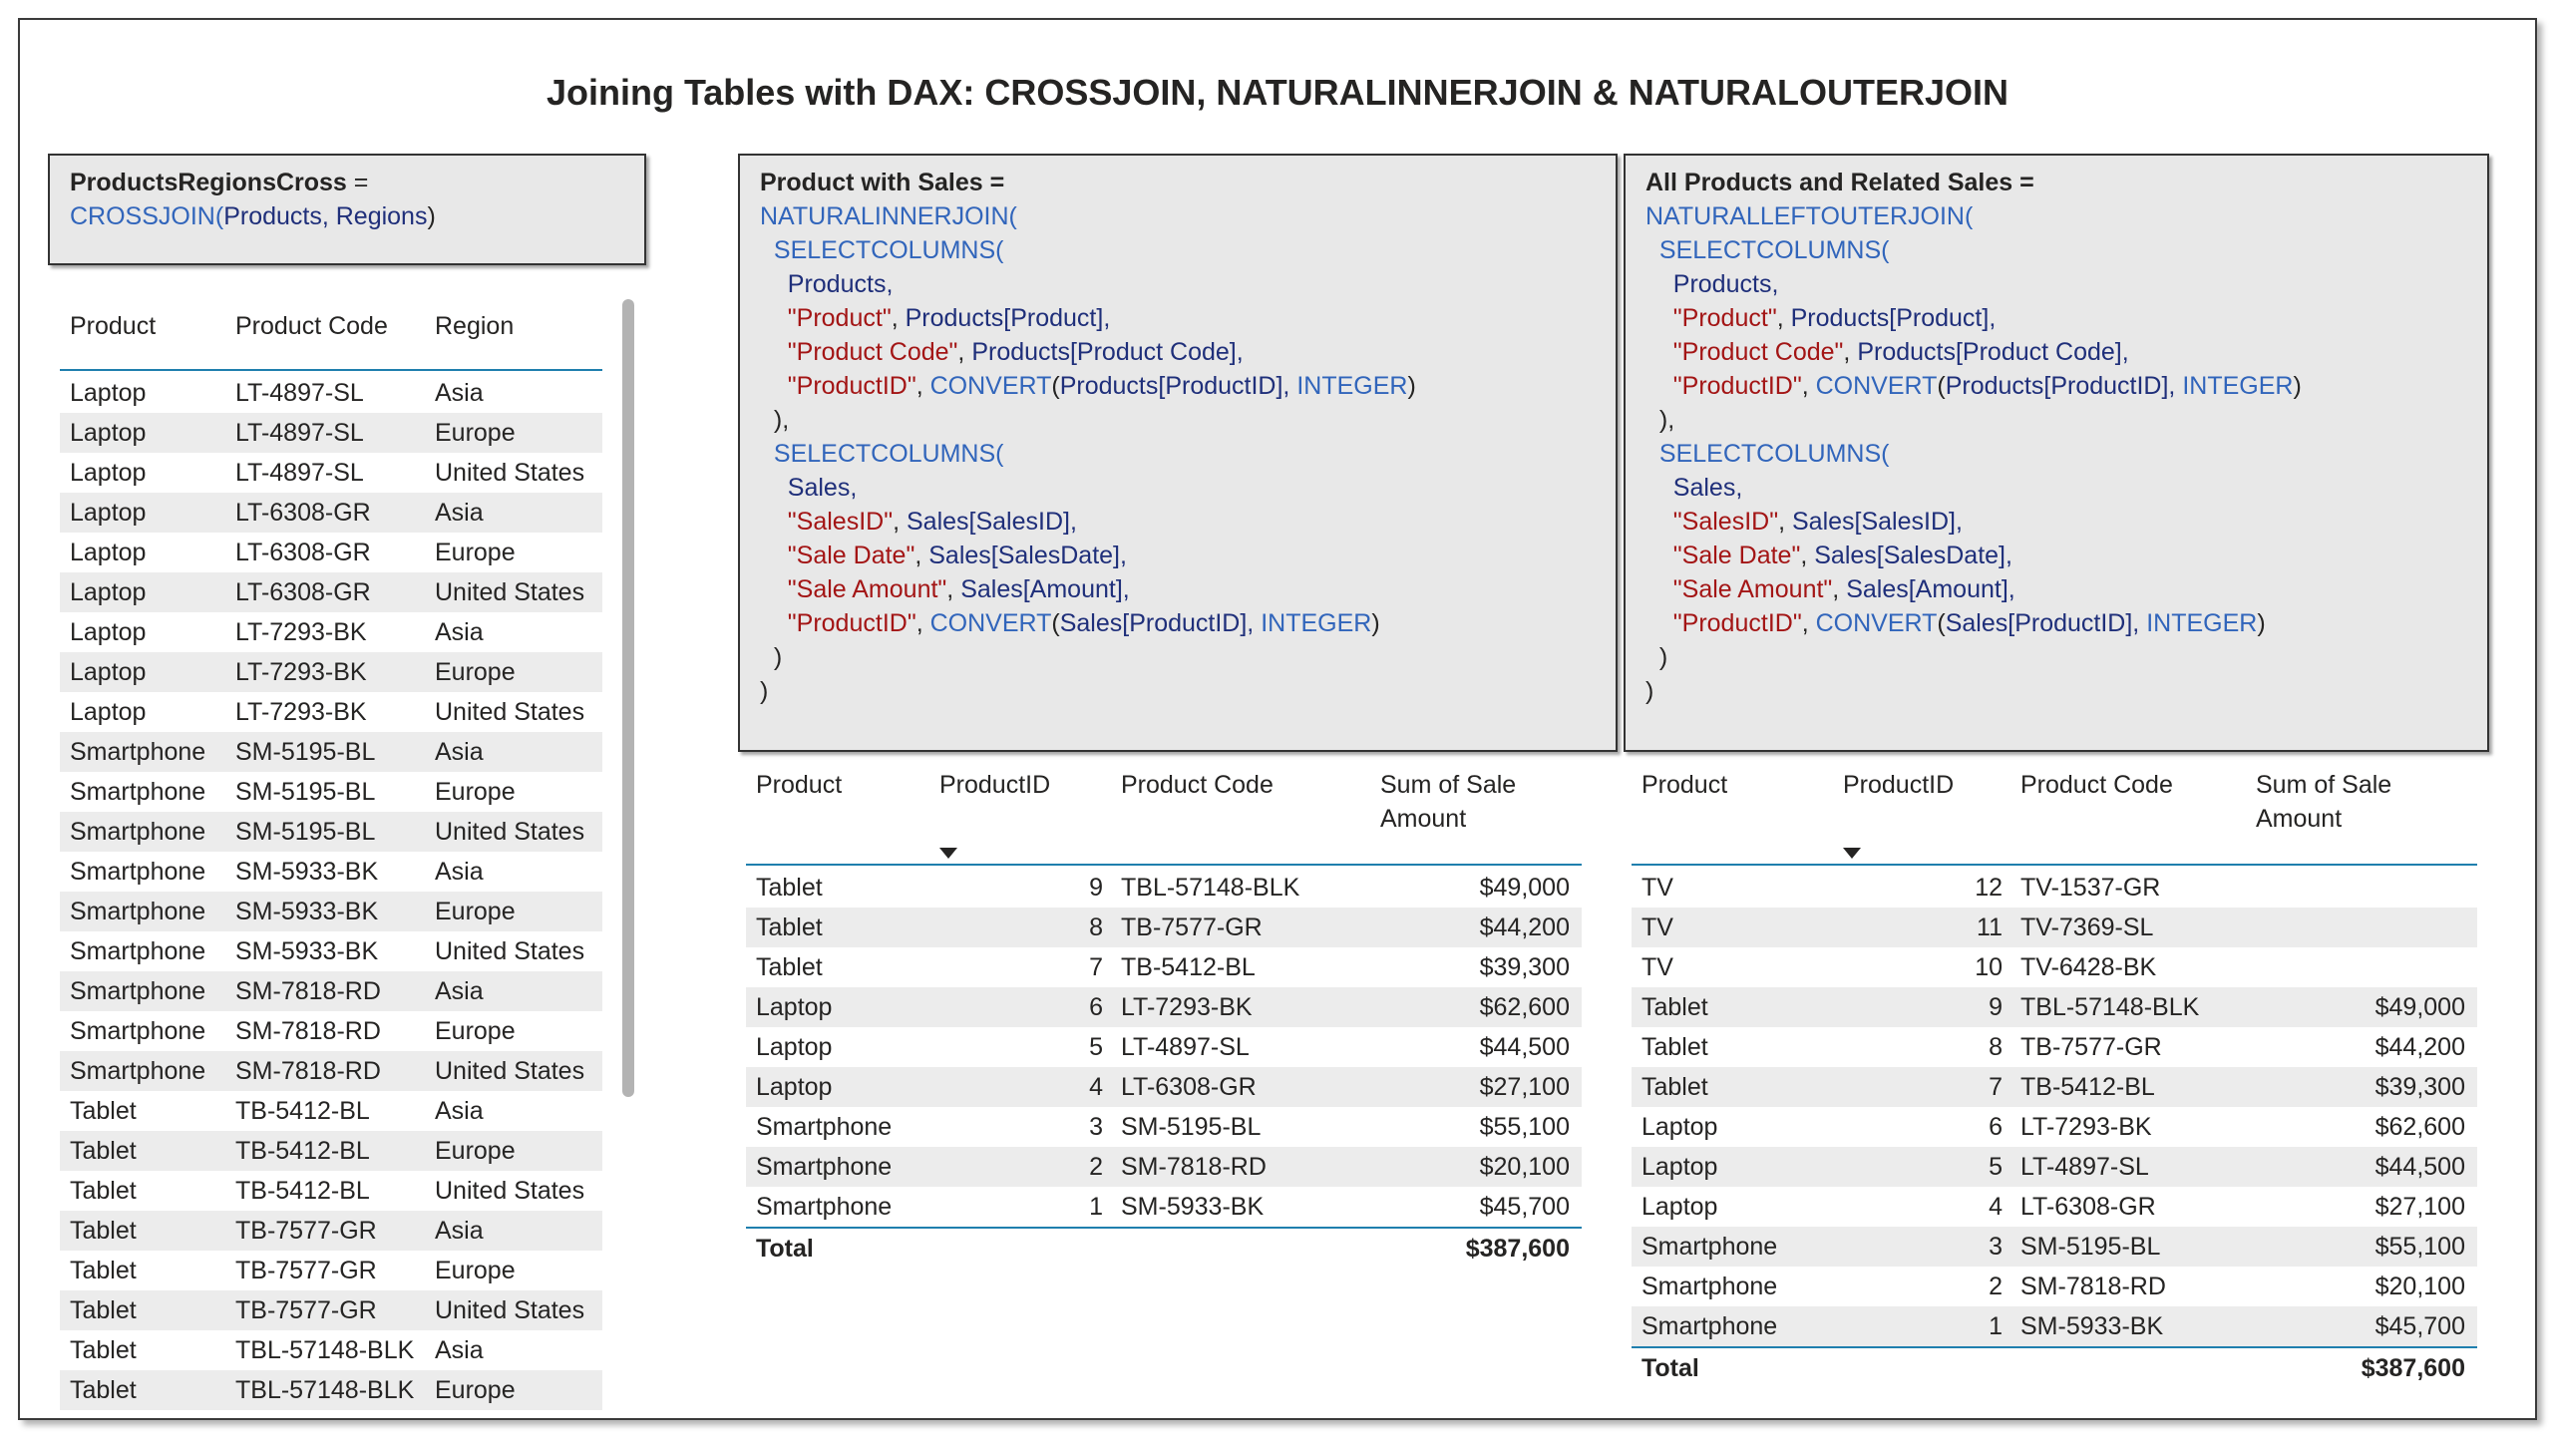 Image resolution: width=2553 pixels, height=1456 pixels. What do you see at coordinates (331, 1390) in the screenshot?
I see `table-row: Tablet TBL-57148-BLK Europe` at bounding box center [331, 1390].